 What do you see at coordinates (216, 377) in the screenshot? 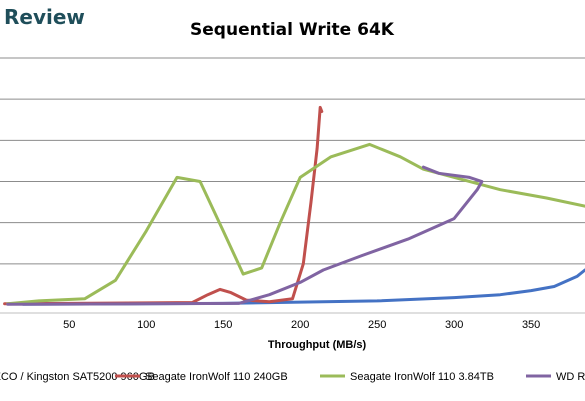
I see `legend-label: Seagate IronWolf 110 240GB` at bounding box center [216, 377].